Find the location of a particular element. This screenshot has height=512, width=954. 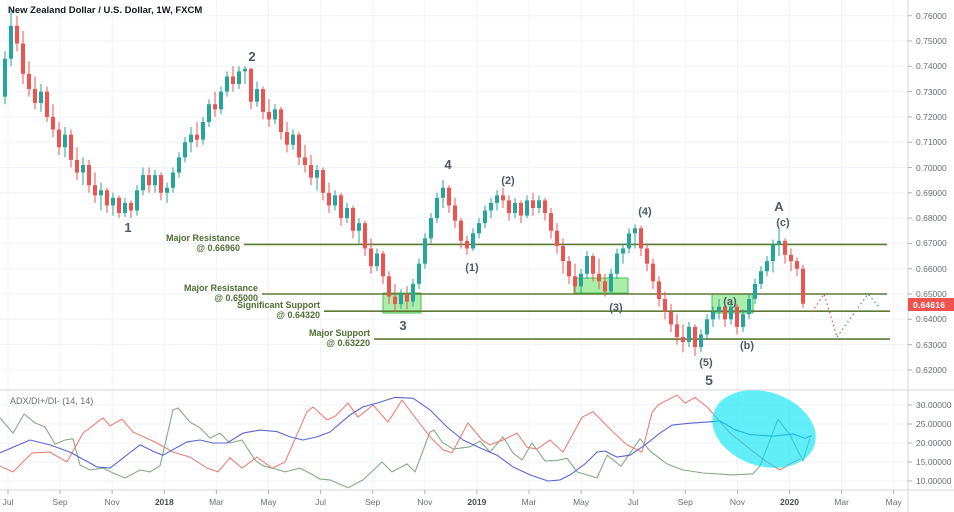

price-axis-label: 0.67000 is located at coordinates (931, 243).